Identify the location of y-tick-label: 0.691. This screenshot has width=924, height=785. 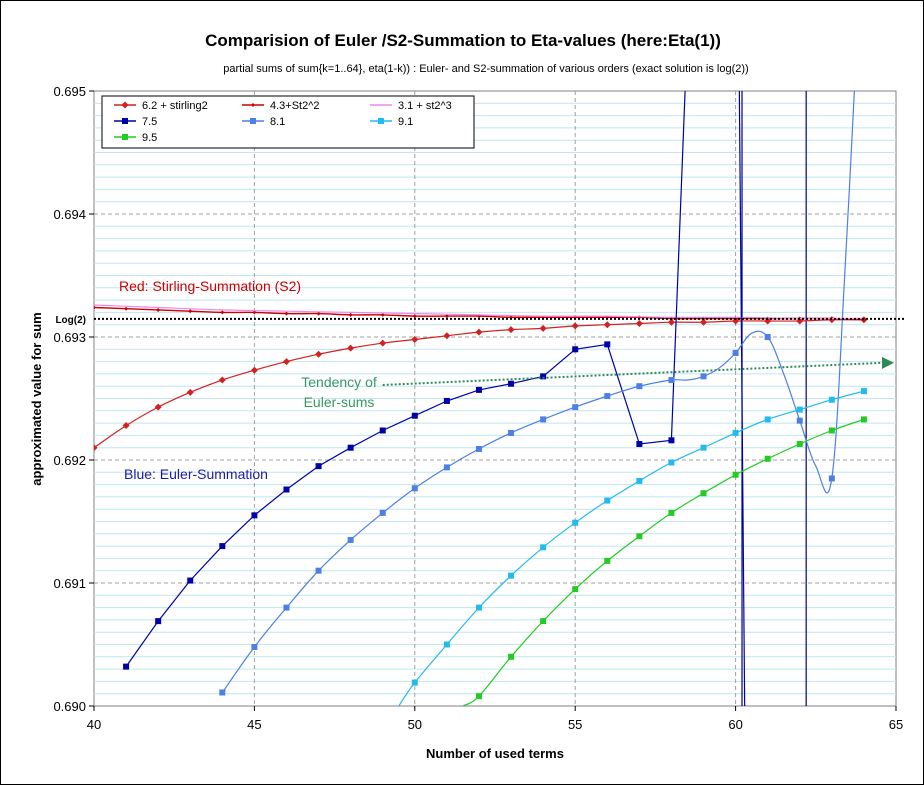
(69, 583).